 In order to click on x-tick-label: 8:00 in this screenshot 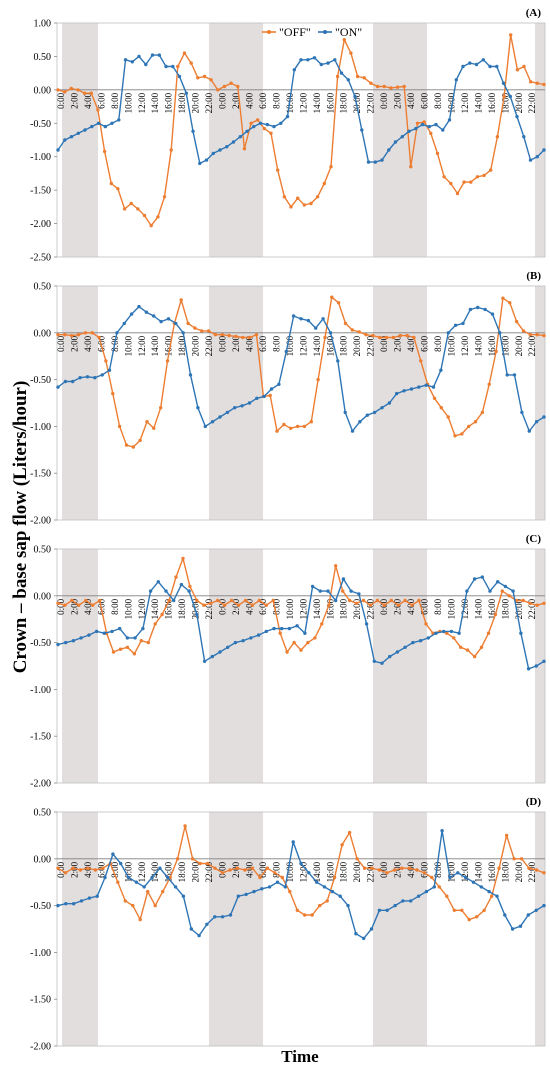, I will do `click(115, 100)`.